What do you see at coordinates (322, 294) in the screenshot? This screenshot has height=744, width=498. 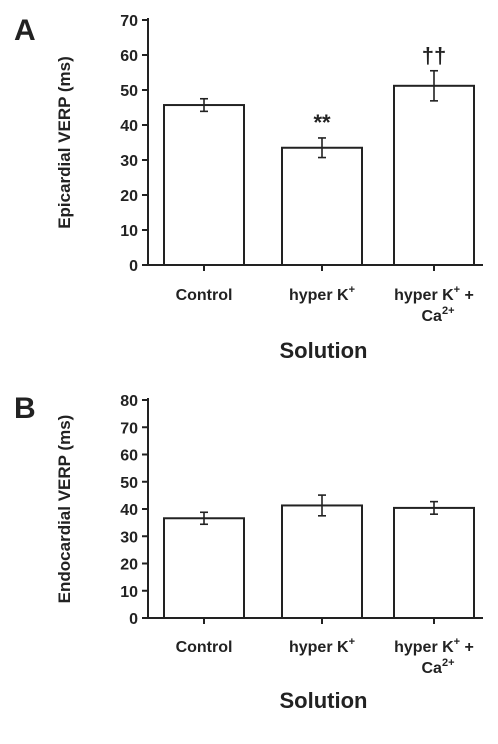 I see `panel-a-category-label: hyper K+` at bounding box center [322, 294].